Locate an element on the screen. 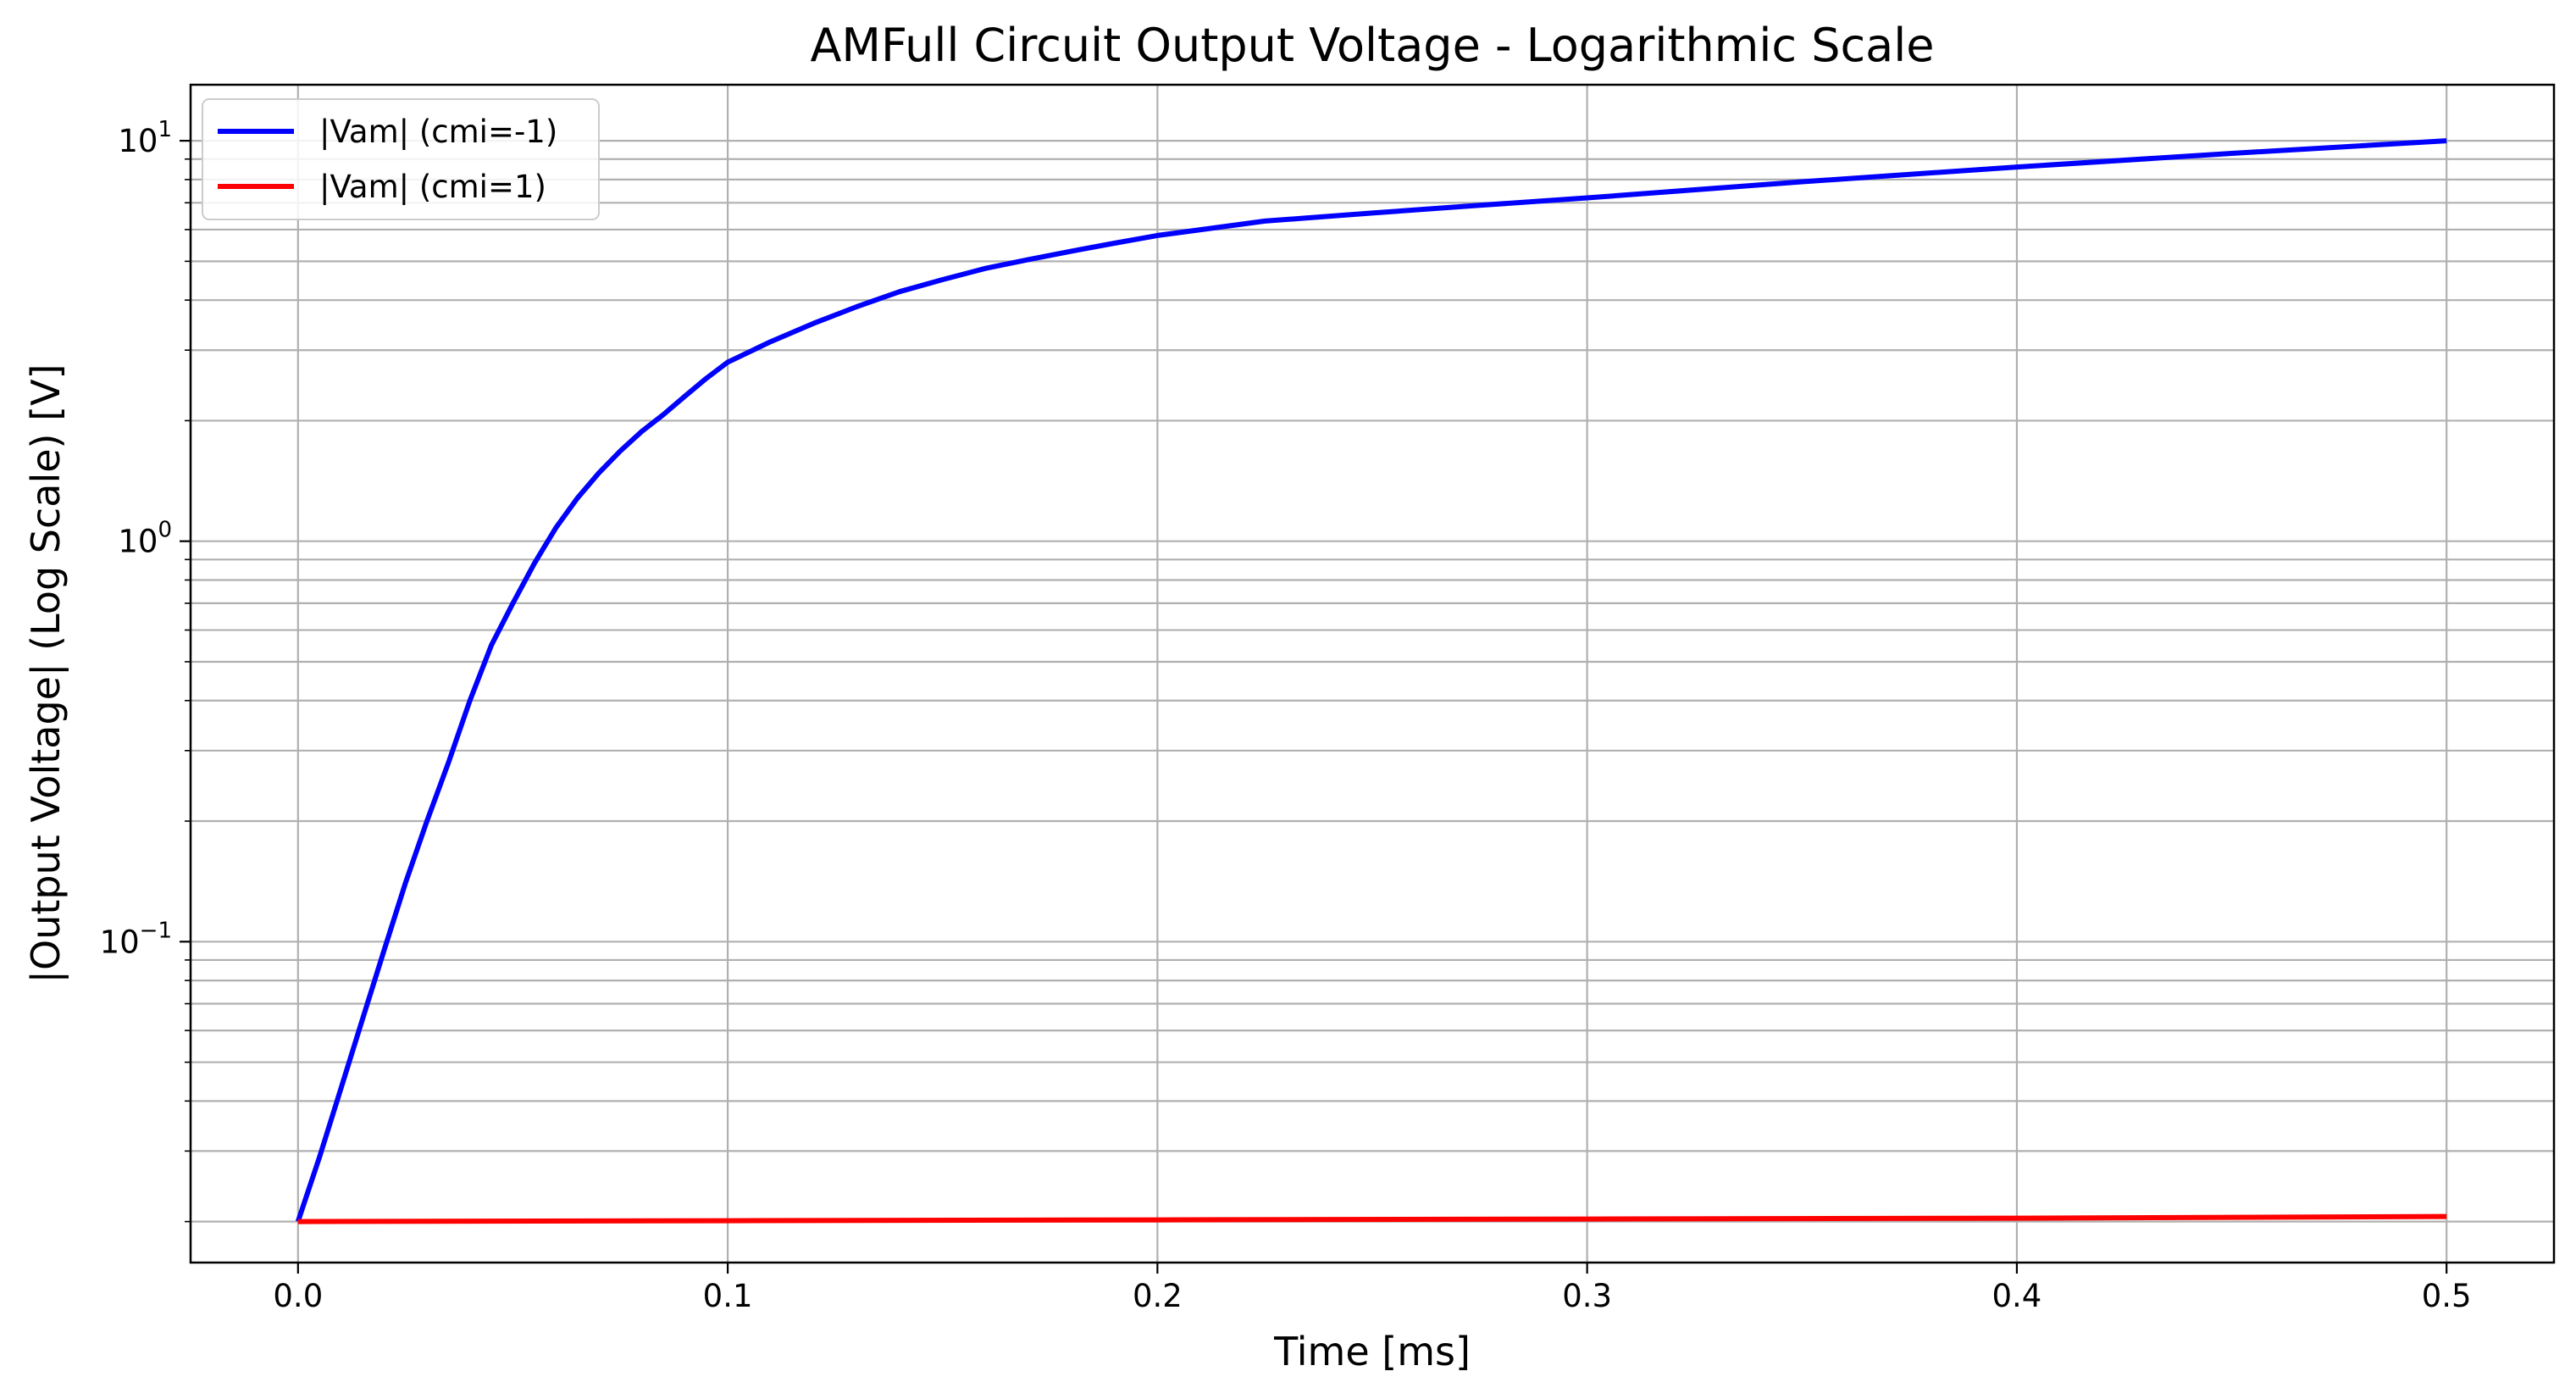 This screenshot has width=2576, height=1399. y-tick-exponent: −1 is located at coordinates (156, 930).